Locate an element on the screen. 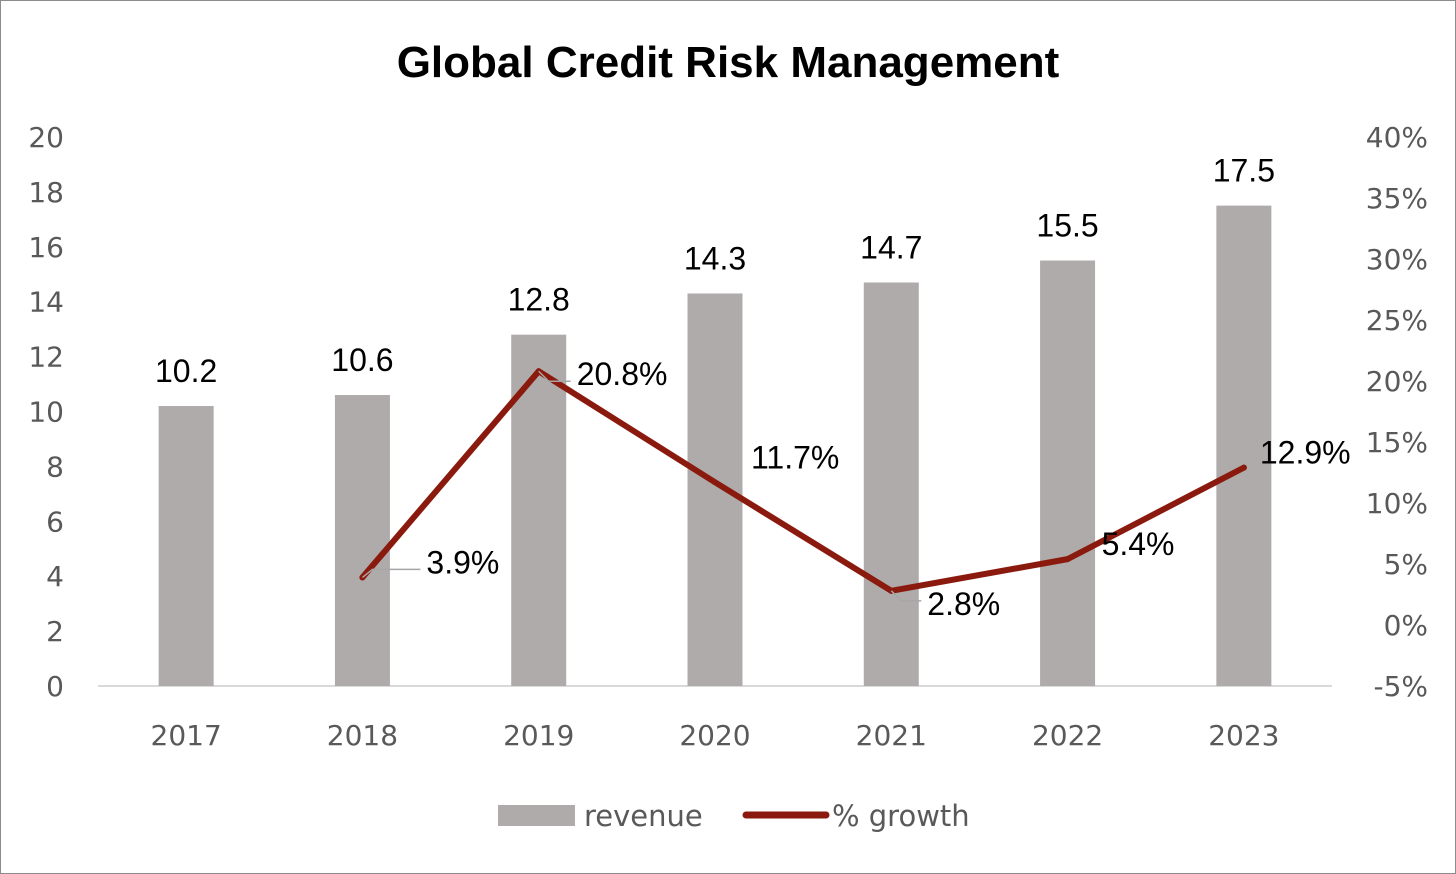  growth-data-label: 5.4% is located at coordinates (1138, 544).